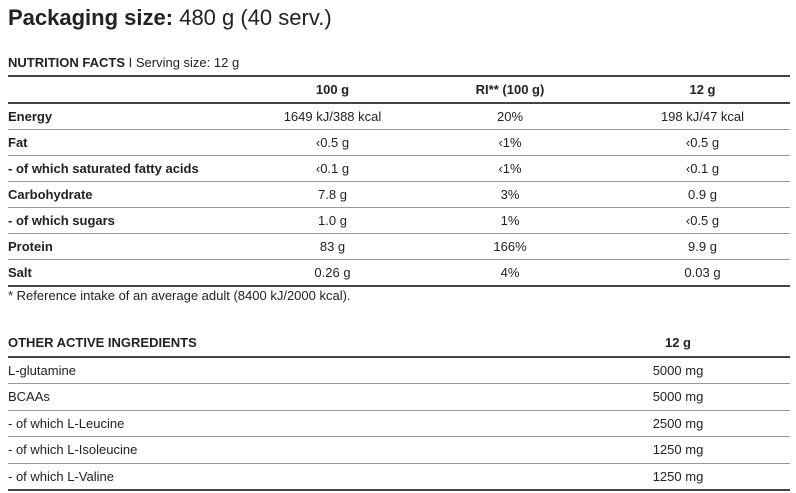 This screenshot has width=796, height=493. Describe the element at coordinates (299, 344) in the screenshot. I see `other-title: OTHER ACTIVE INGREDIENTS` at that location.